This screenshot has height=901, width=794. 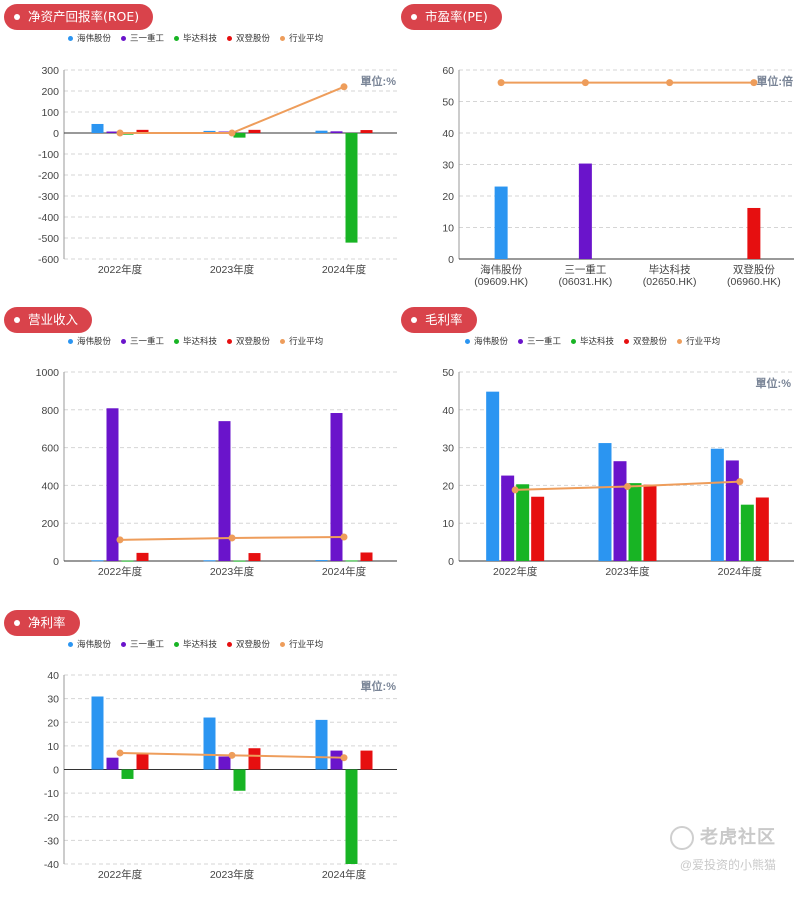 I want to click on y-tick-label: -400, so click(x=48, y=218).